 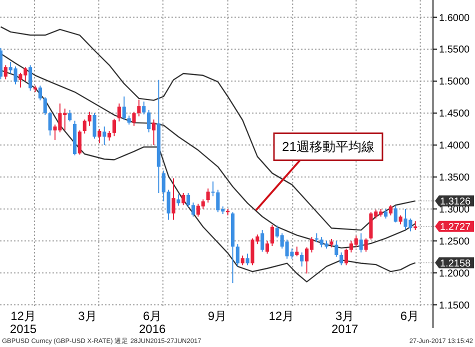 What do you see at coordinates (345, 322) in the screenshot?
I see `x-tick-label: 3月 2017` at bounding box center [345, 322].